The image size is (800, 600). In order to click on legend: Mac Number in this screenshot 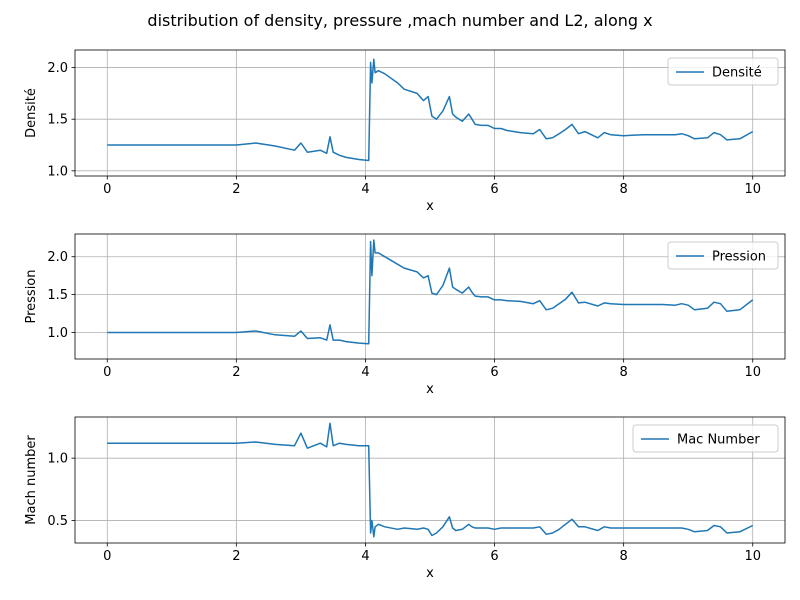, I will do `click(705, 438)`.